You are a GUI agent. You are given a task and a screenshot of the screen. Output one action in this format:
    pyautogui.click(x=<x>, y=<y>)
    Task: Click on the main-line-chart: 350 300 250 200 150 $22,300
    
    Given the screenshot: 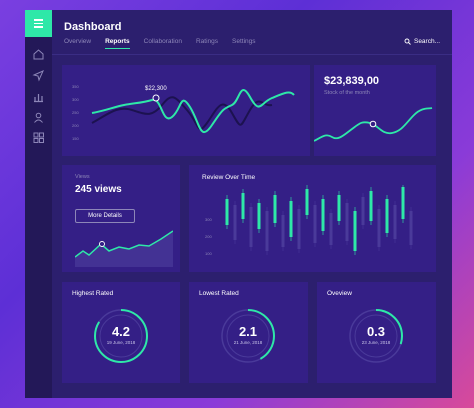 What is the action you would take?
    pyautogui.click(x=183, y=112)
    